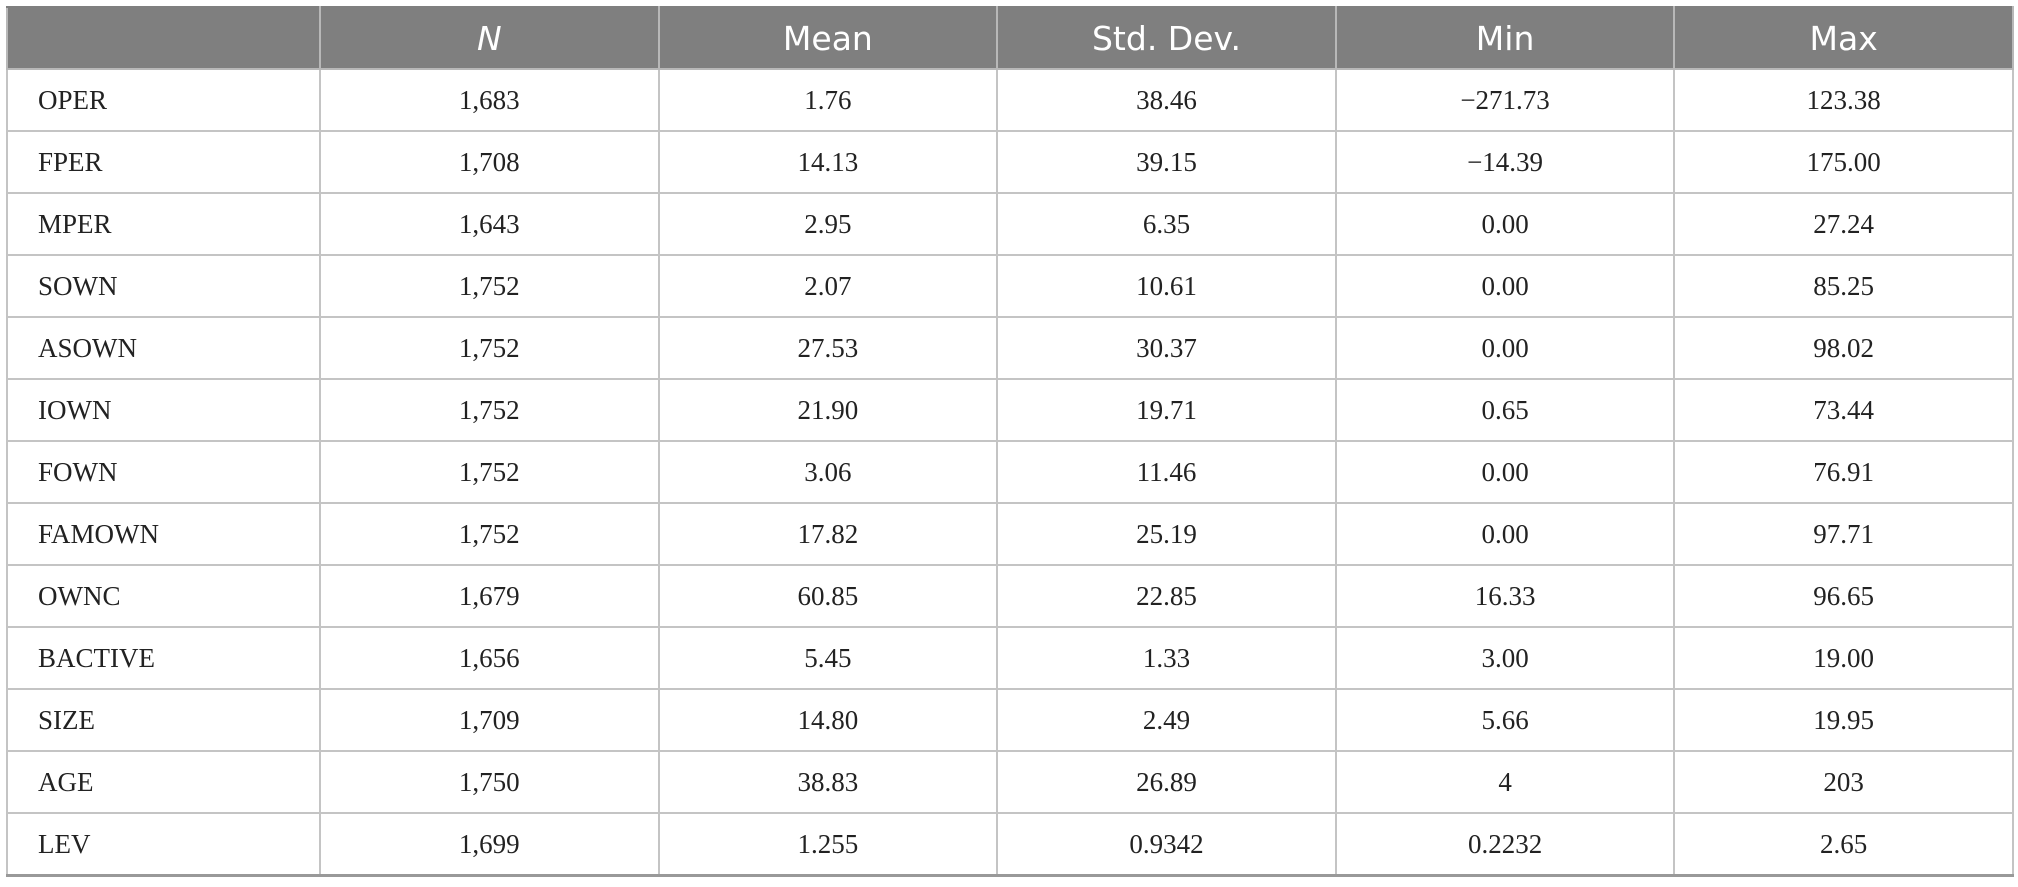  I want to click on max-cell: 98.02, so click(1843, 348).